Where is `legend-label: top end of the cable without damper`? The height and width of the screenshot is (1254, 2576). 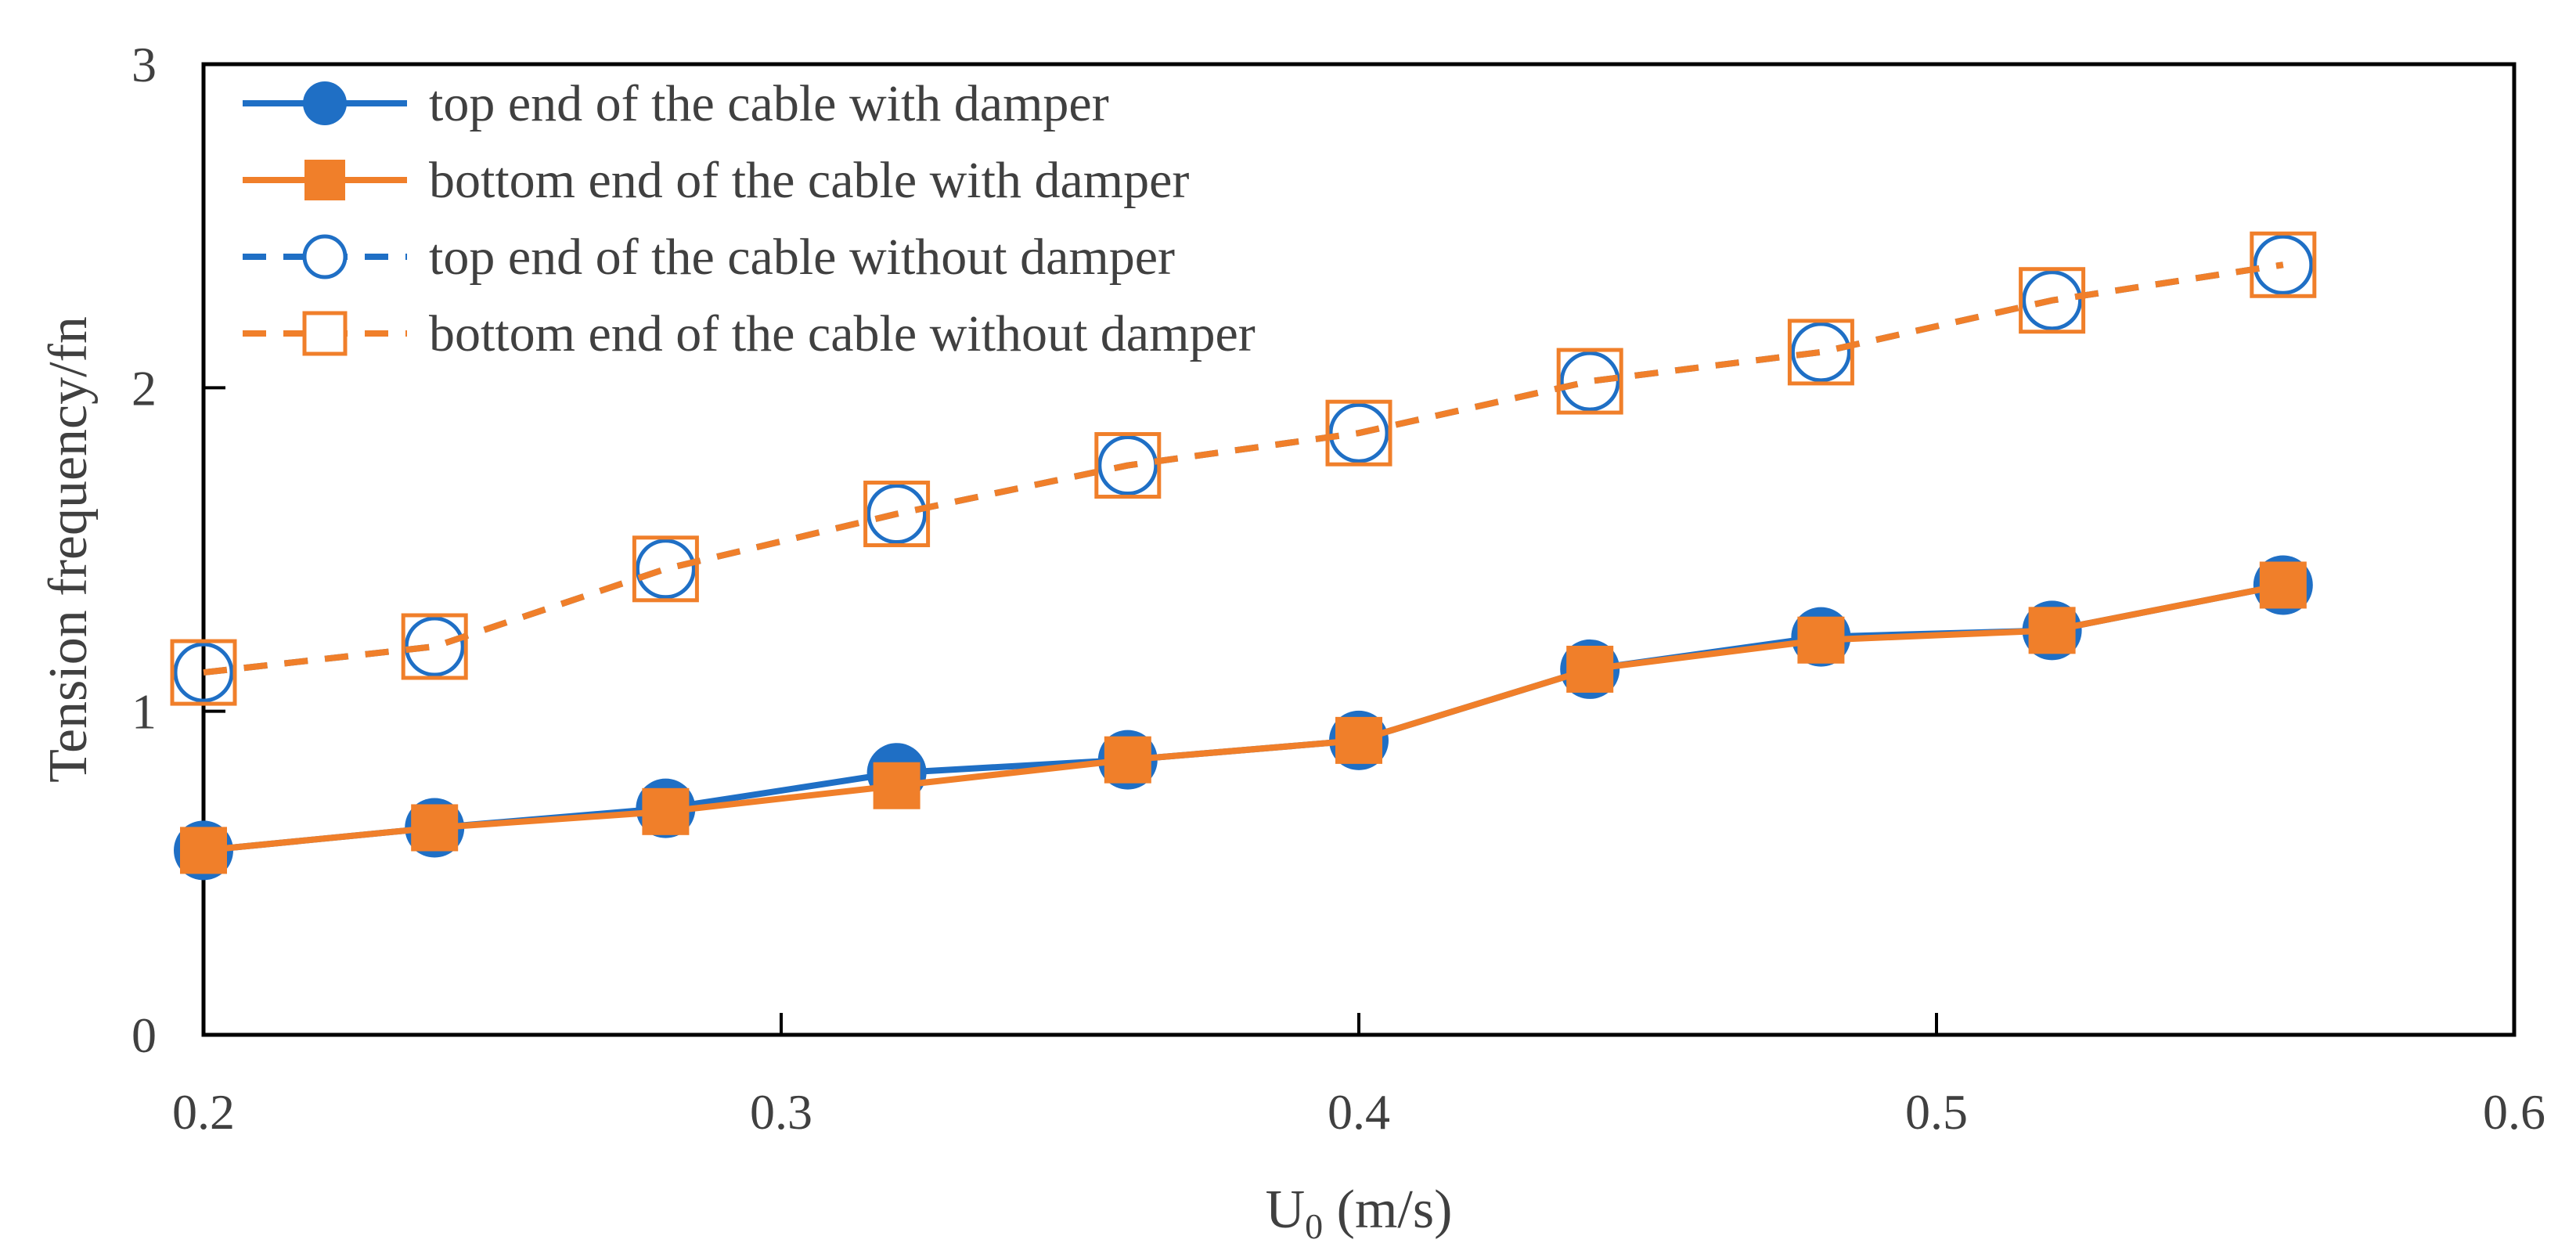
legend-label: top end of the cable without damper is located at coordinates (802, 257).